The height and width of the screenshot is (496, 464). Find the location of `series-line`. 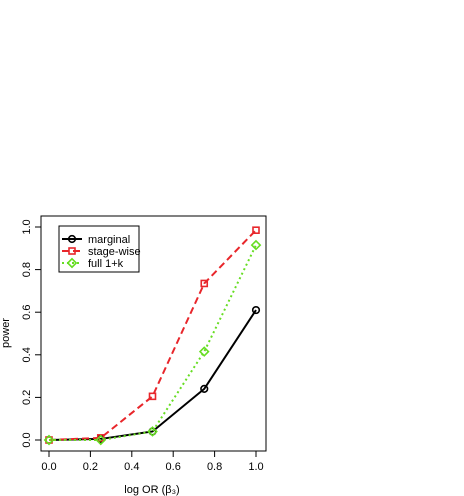

series-line is located at coordinates (152, 375).